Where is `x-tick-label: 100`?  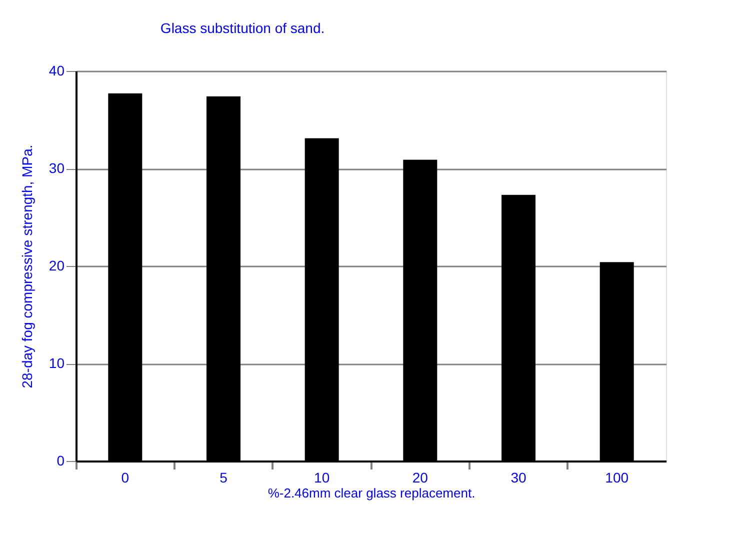 x-tick-label: 100 is located at coordinates (617, 478).